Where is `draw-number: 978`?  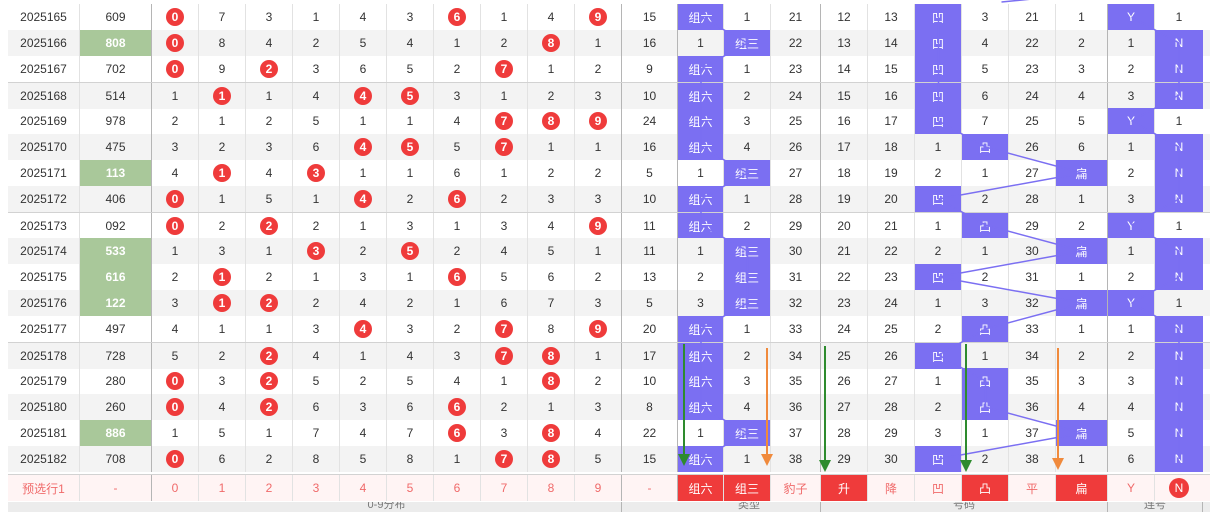 draw-number: 978 is located at coordinates (115, 121).